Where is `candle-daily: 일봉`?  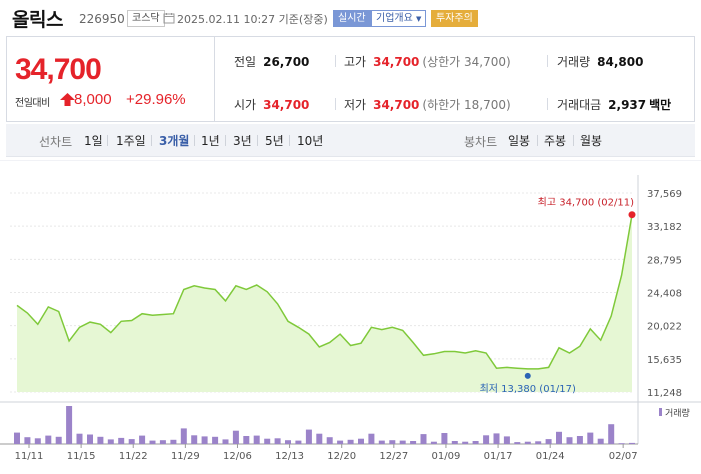
candle-daily: 일봉 is located at coordinates (519, 141).